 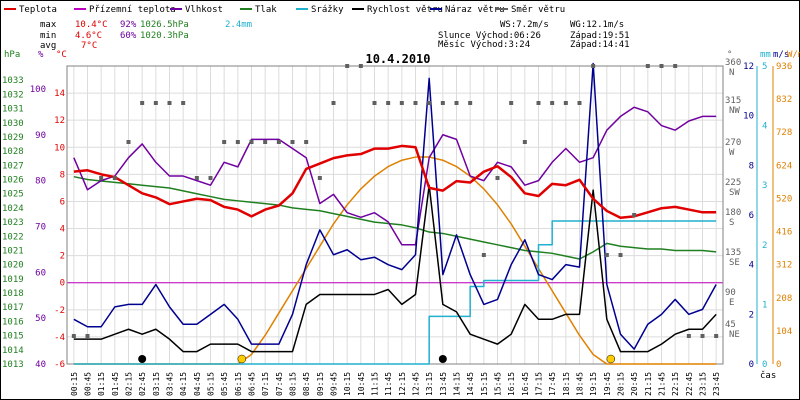 I want to click on unit-hpa: hPa, so click(x=12, y=55).